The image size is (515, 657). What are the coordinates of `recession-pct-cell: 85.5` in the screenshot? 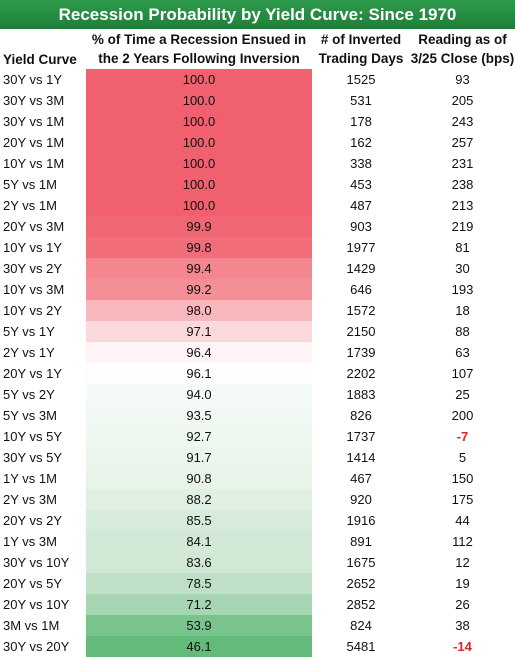 It's located at (199, 520).